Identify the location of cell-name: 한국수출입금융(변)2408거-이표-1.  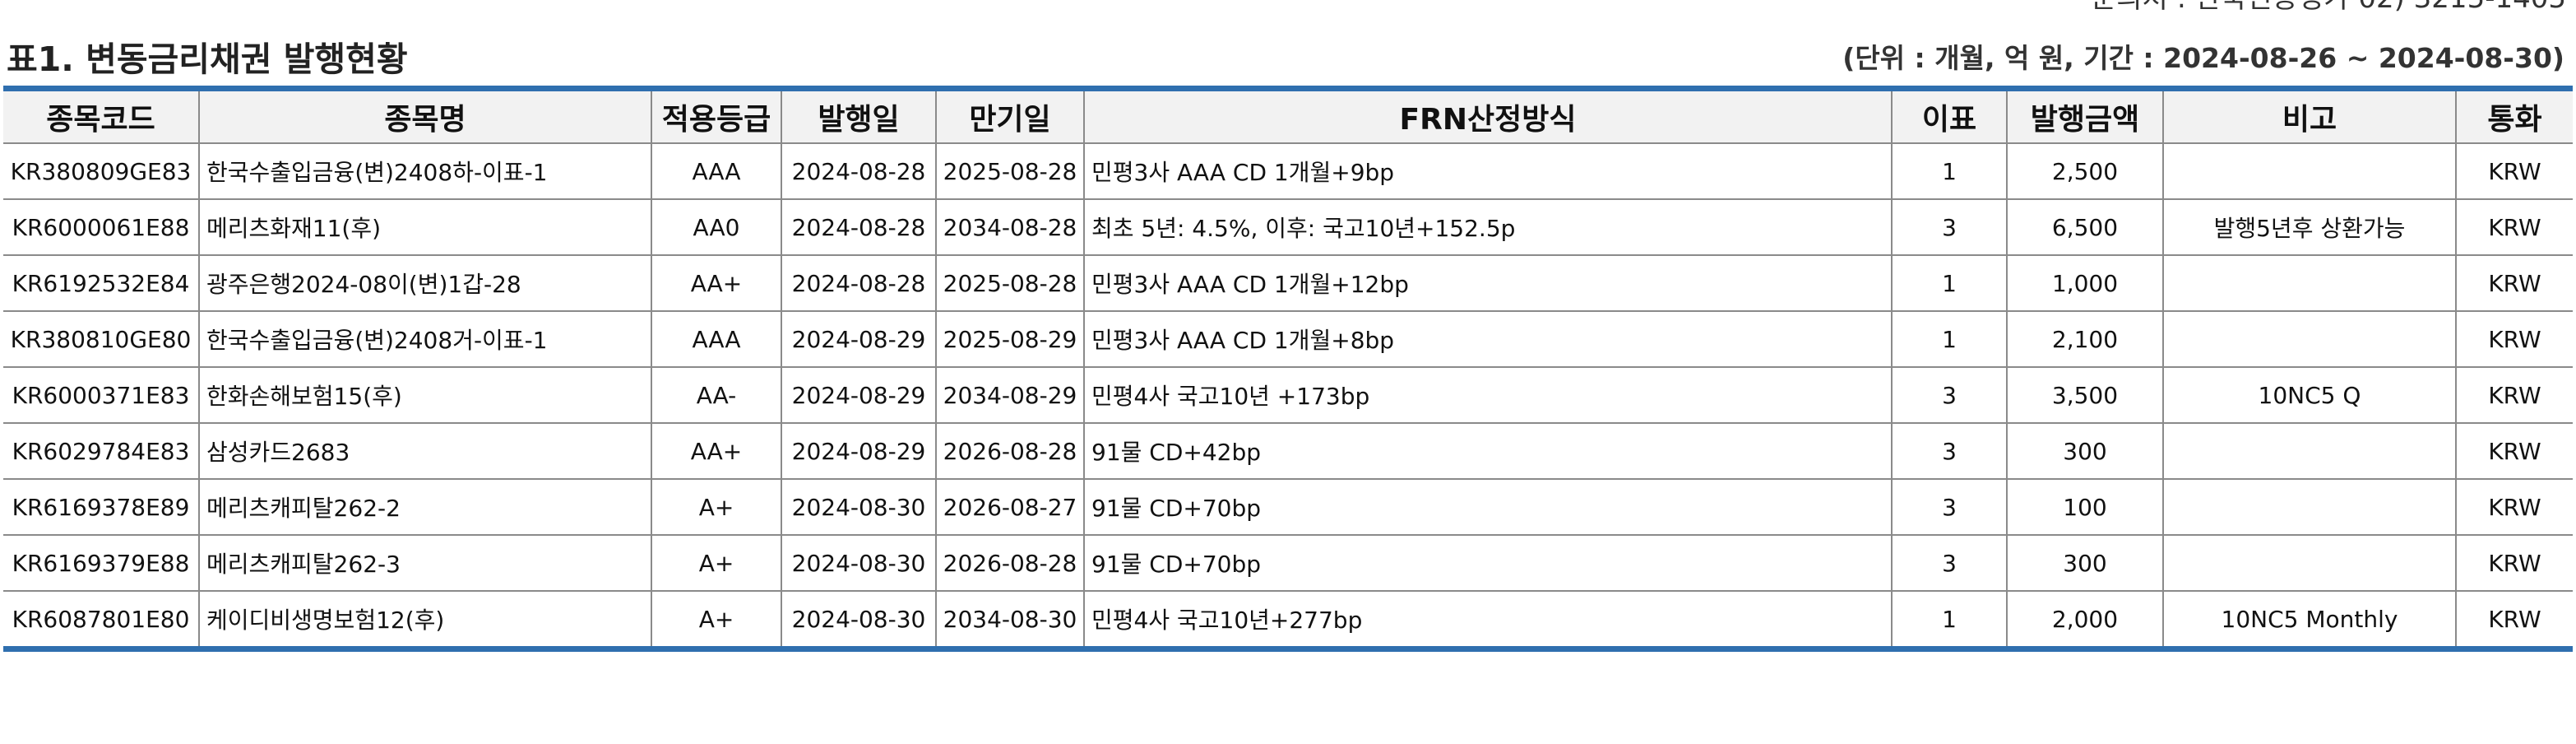
(425, 339).